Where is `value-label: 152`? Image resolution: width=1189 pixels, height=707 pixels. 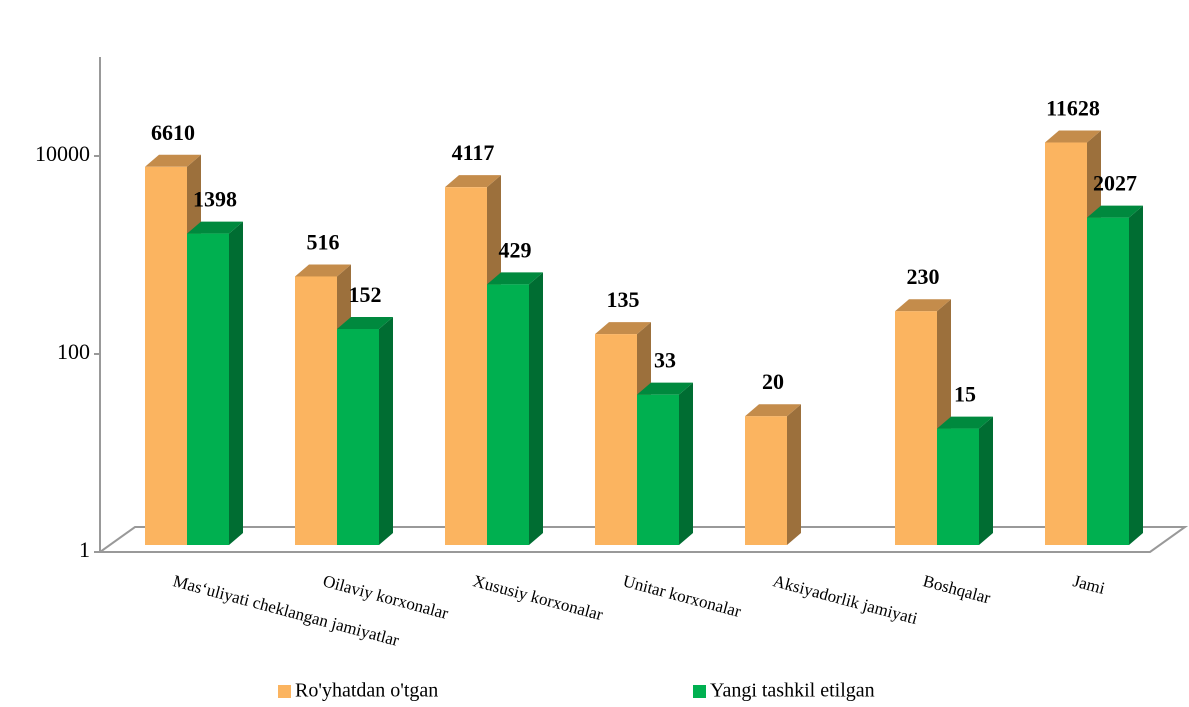 value-label: 152 is located at coordinates (365, 294).